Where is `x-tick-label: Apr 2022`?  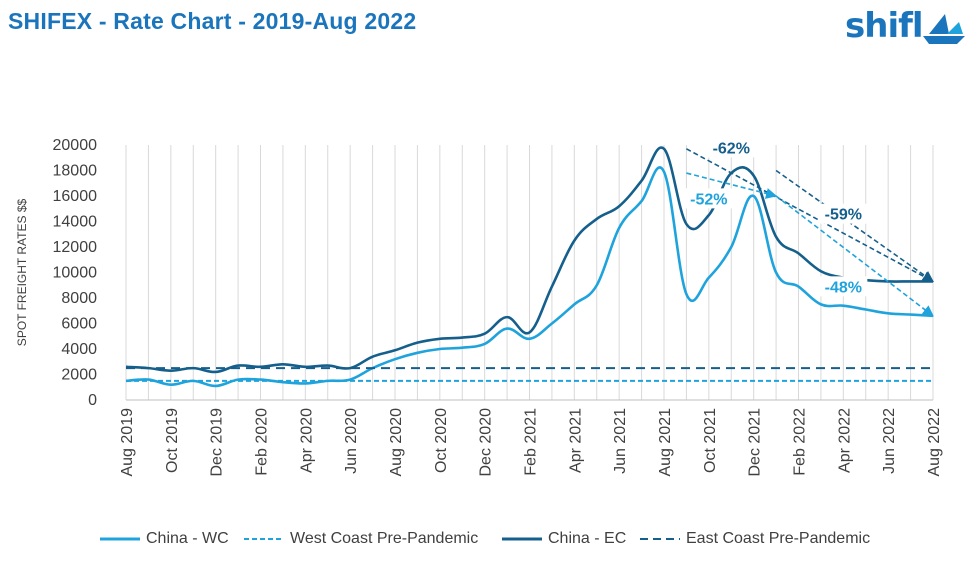
x-tick-label: Apr 2022 is located at coordinates (844, 440).